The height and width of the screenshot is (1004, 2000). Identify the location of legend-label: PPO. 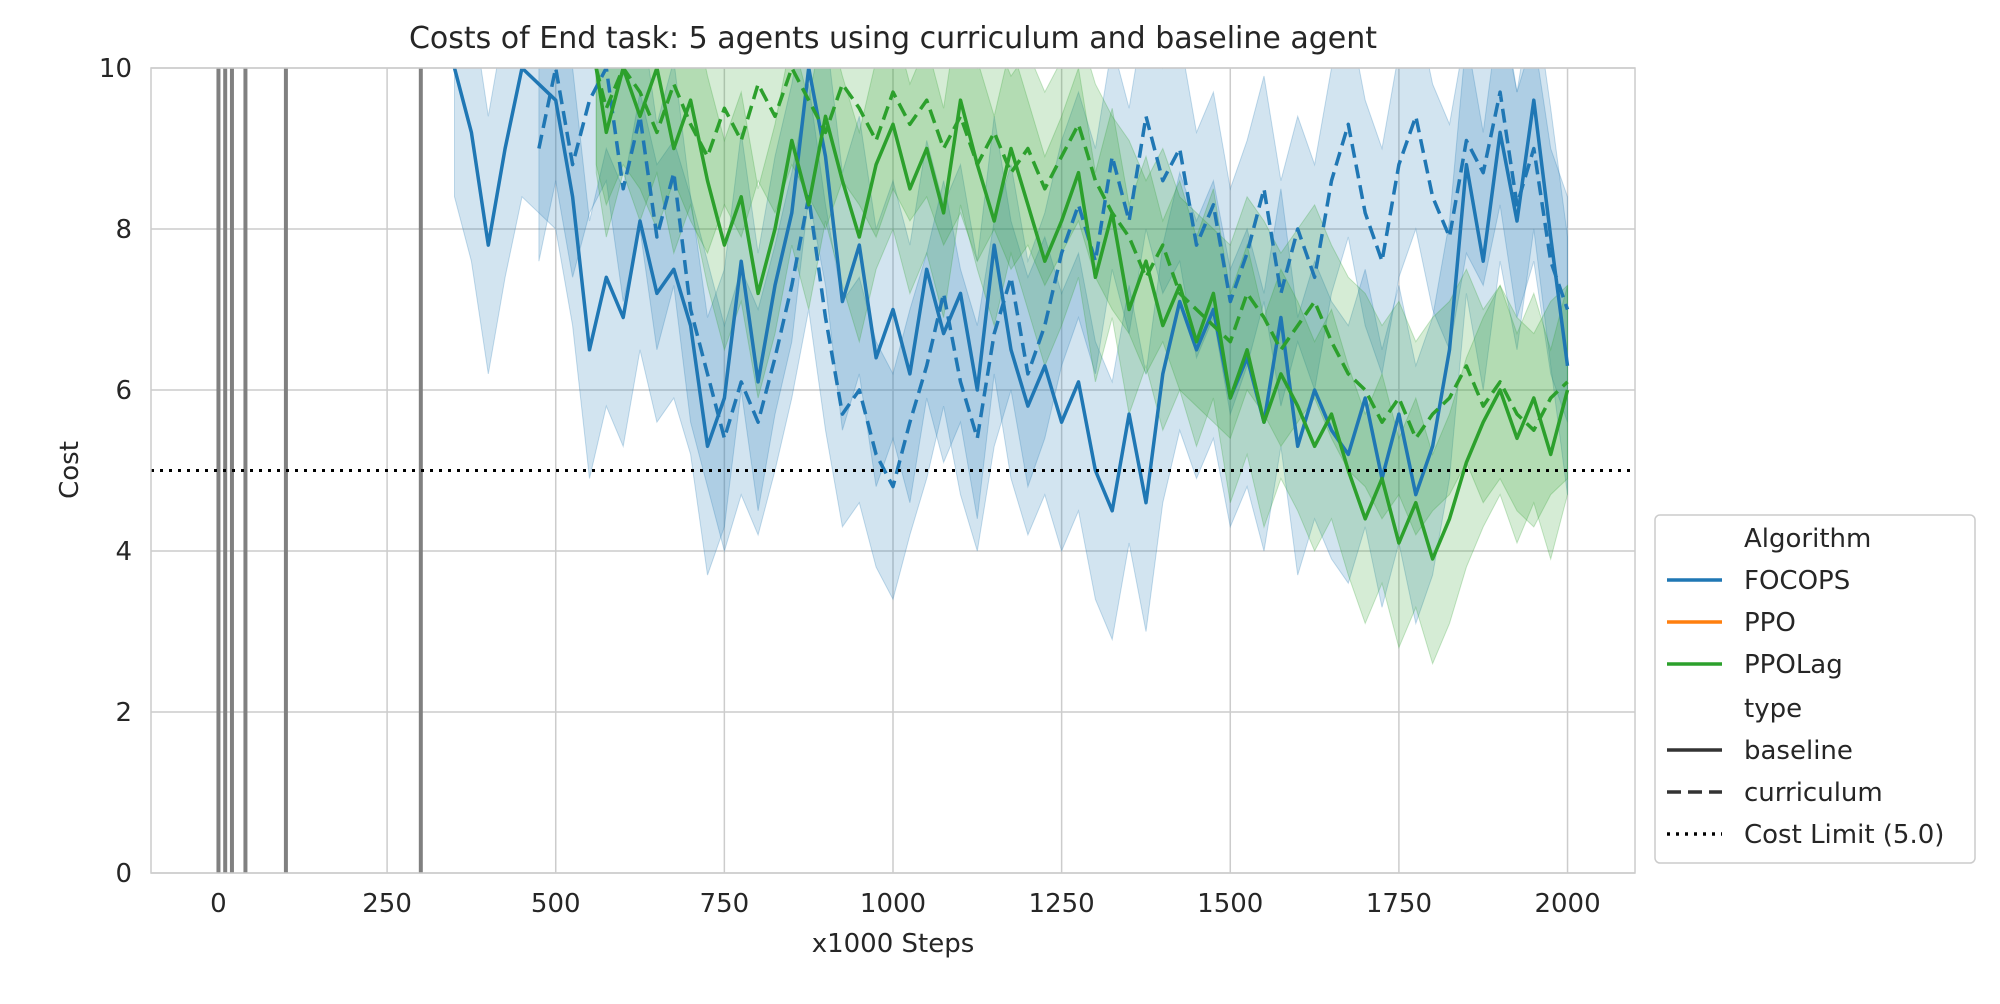
(1770, 623).